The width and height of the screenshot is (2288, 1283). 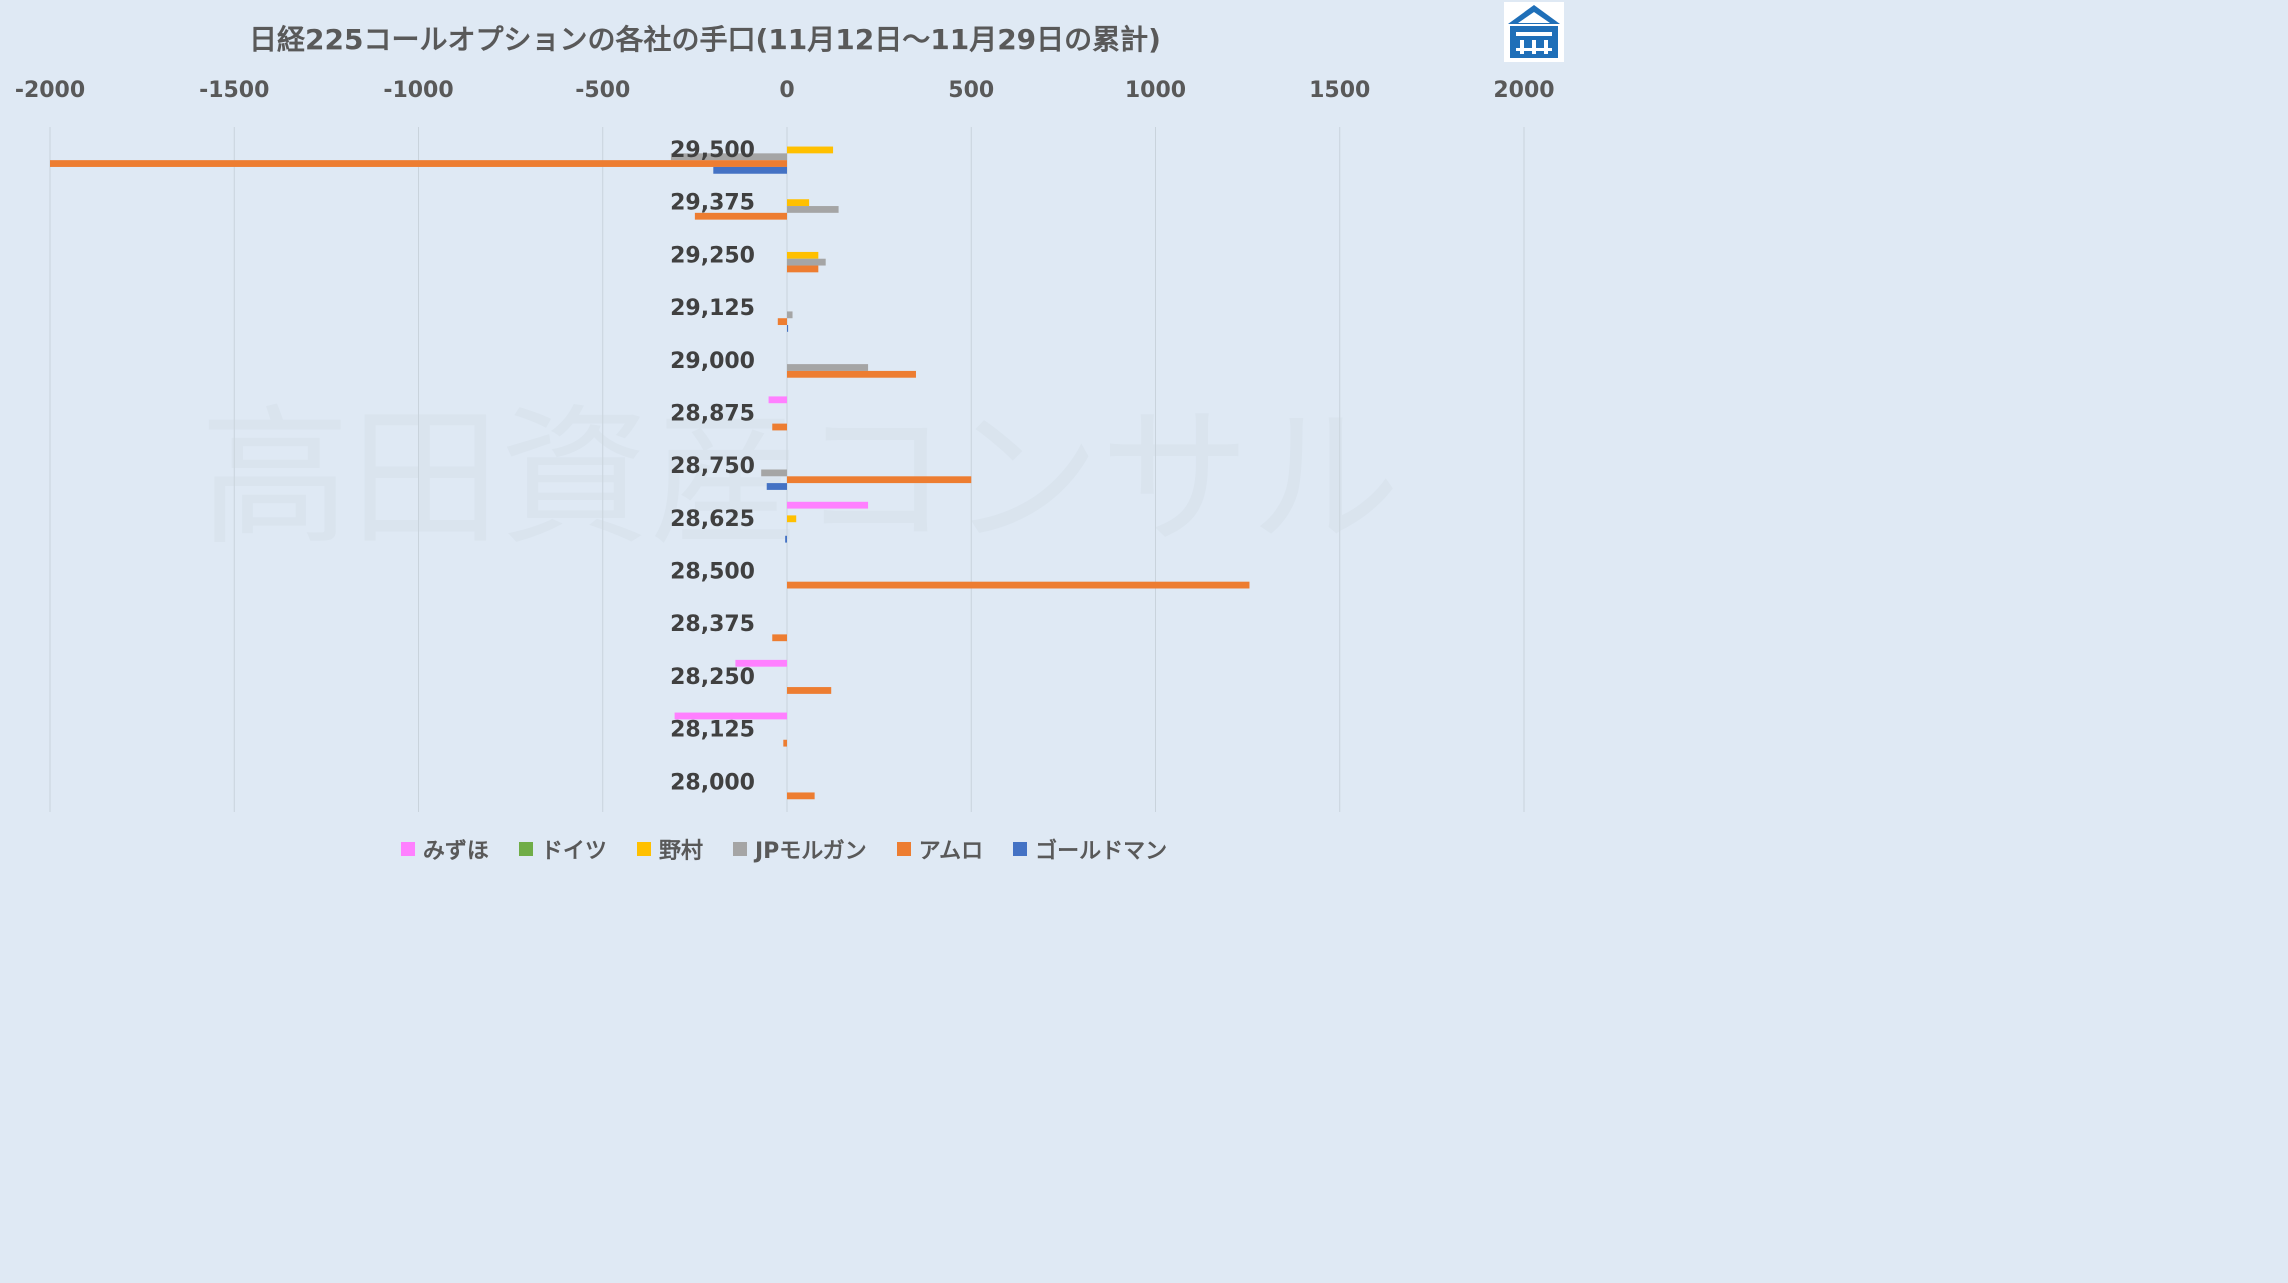 What do you see at coordinates (50, 90) in the screenshot?
I see `x-tick-label: -2000` at bounding box center [50, 90].